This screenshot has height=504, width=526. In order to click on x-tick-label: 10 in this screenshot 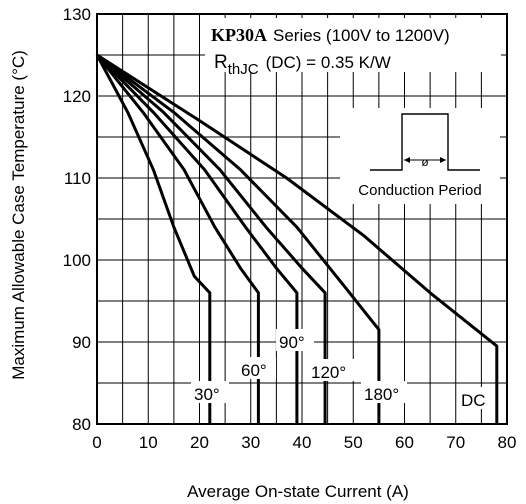, I will do `click(148, 442)`.